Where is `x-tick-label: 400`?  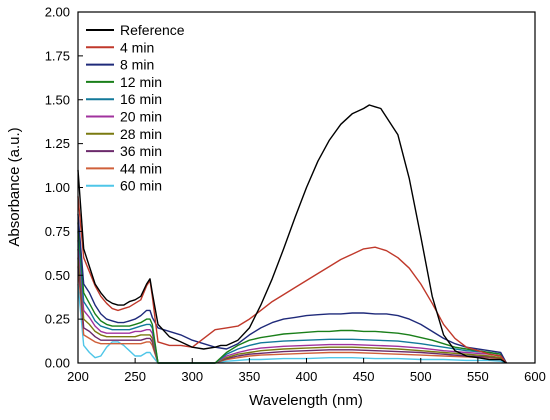 x-tick-label: 400 is located at coordinates (307, 376).